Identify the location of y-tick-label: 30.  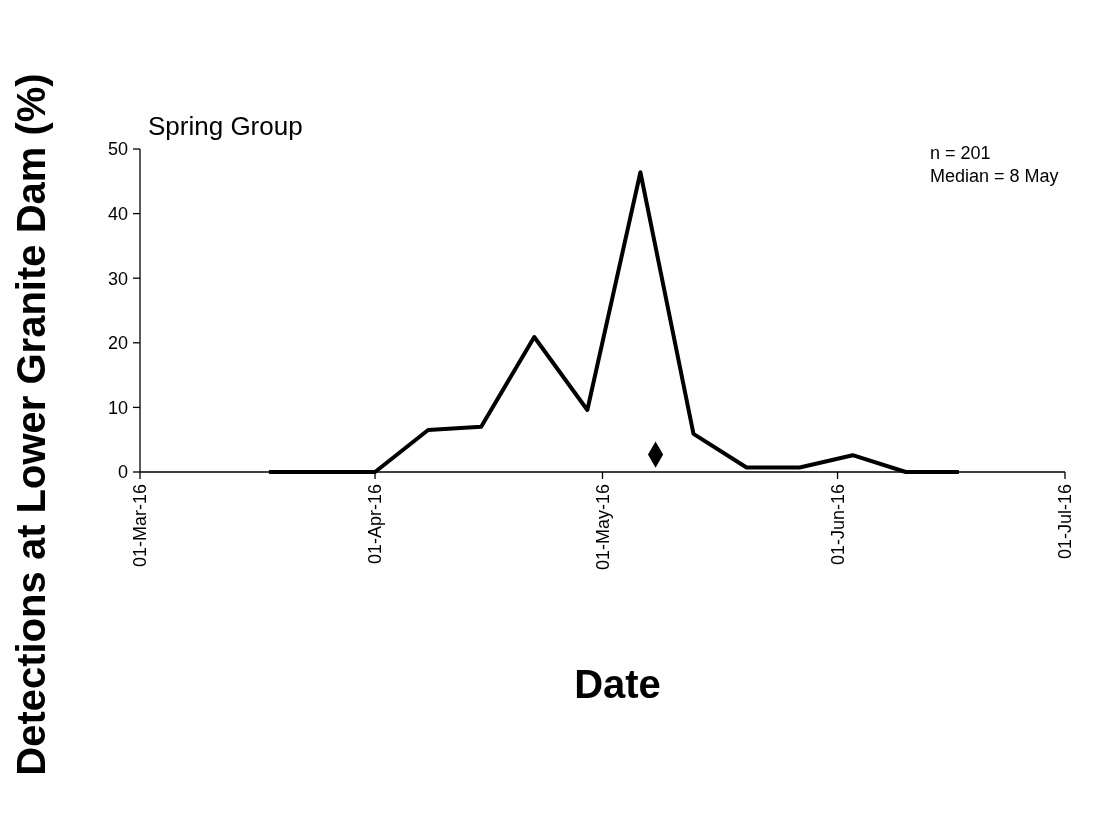
(117, 278).